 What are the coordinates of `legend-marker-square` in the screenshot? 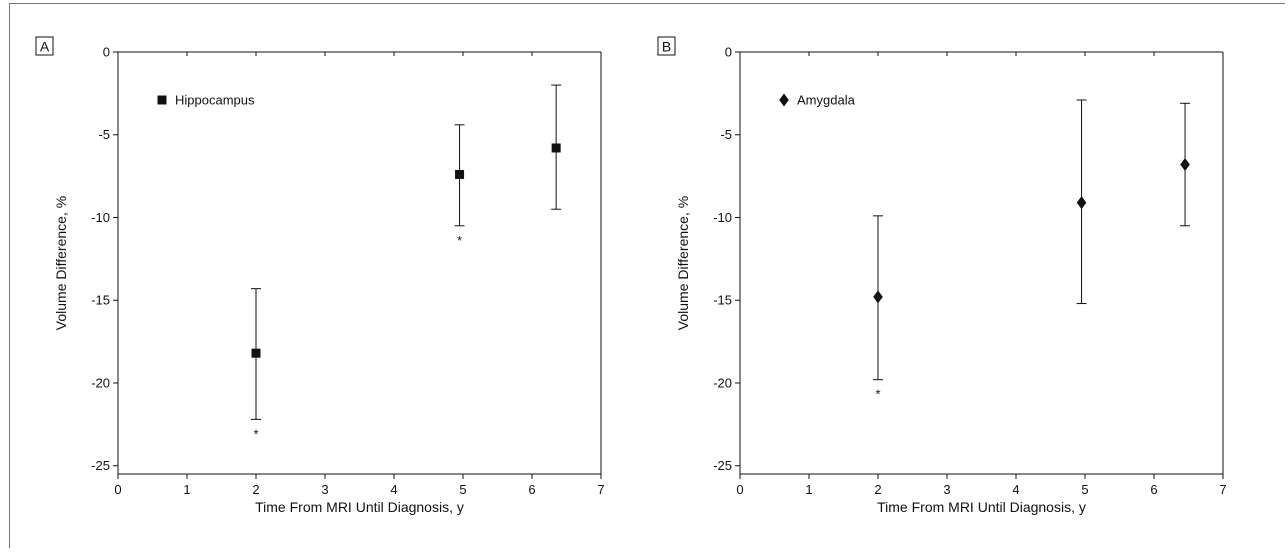 It's located at (162, 100).